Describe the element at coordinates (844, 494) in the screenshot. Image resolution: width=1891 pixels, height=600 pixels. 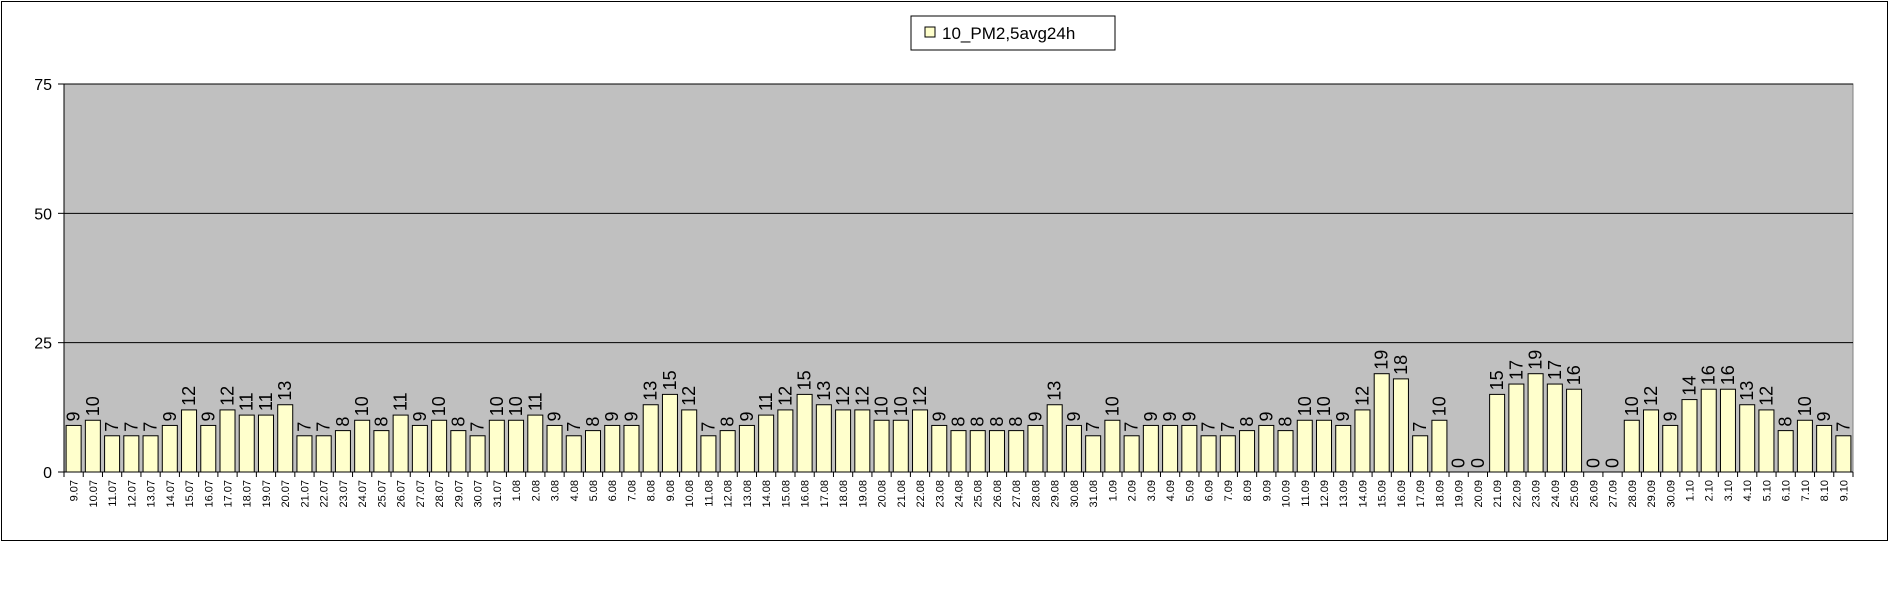
I see `x-tick-label: 18.08` at that location.